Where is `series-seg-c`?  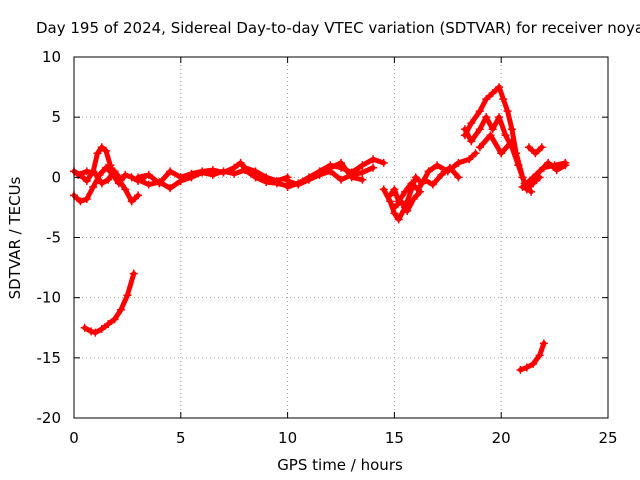
series-seg-c is located at coordinates (99, 177).